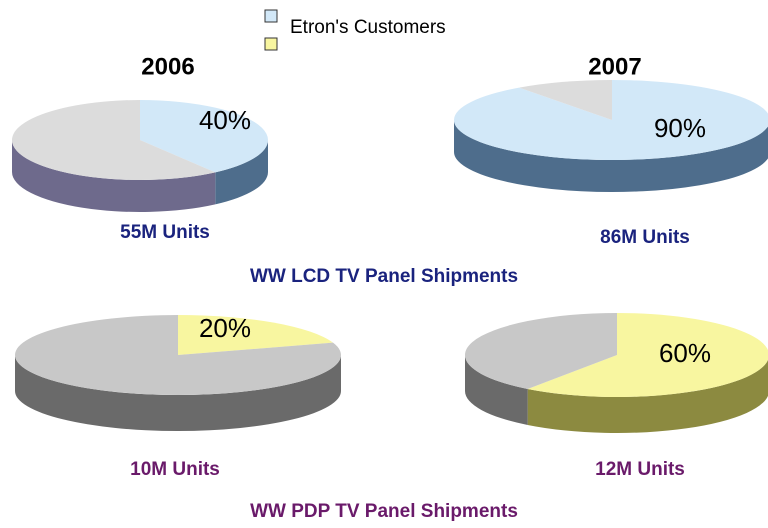 The image size is (768, 528). I want to click on data-label: 90%, so click(680, 128).